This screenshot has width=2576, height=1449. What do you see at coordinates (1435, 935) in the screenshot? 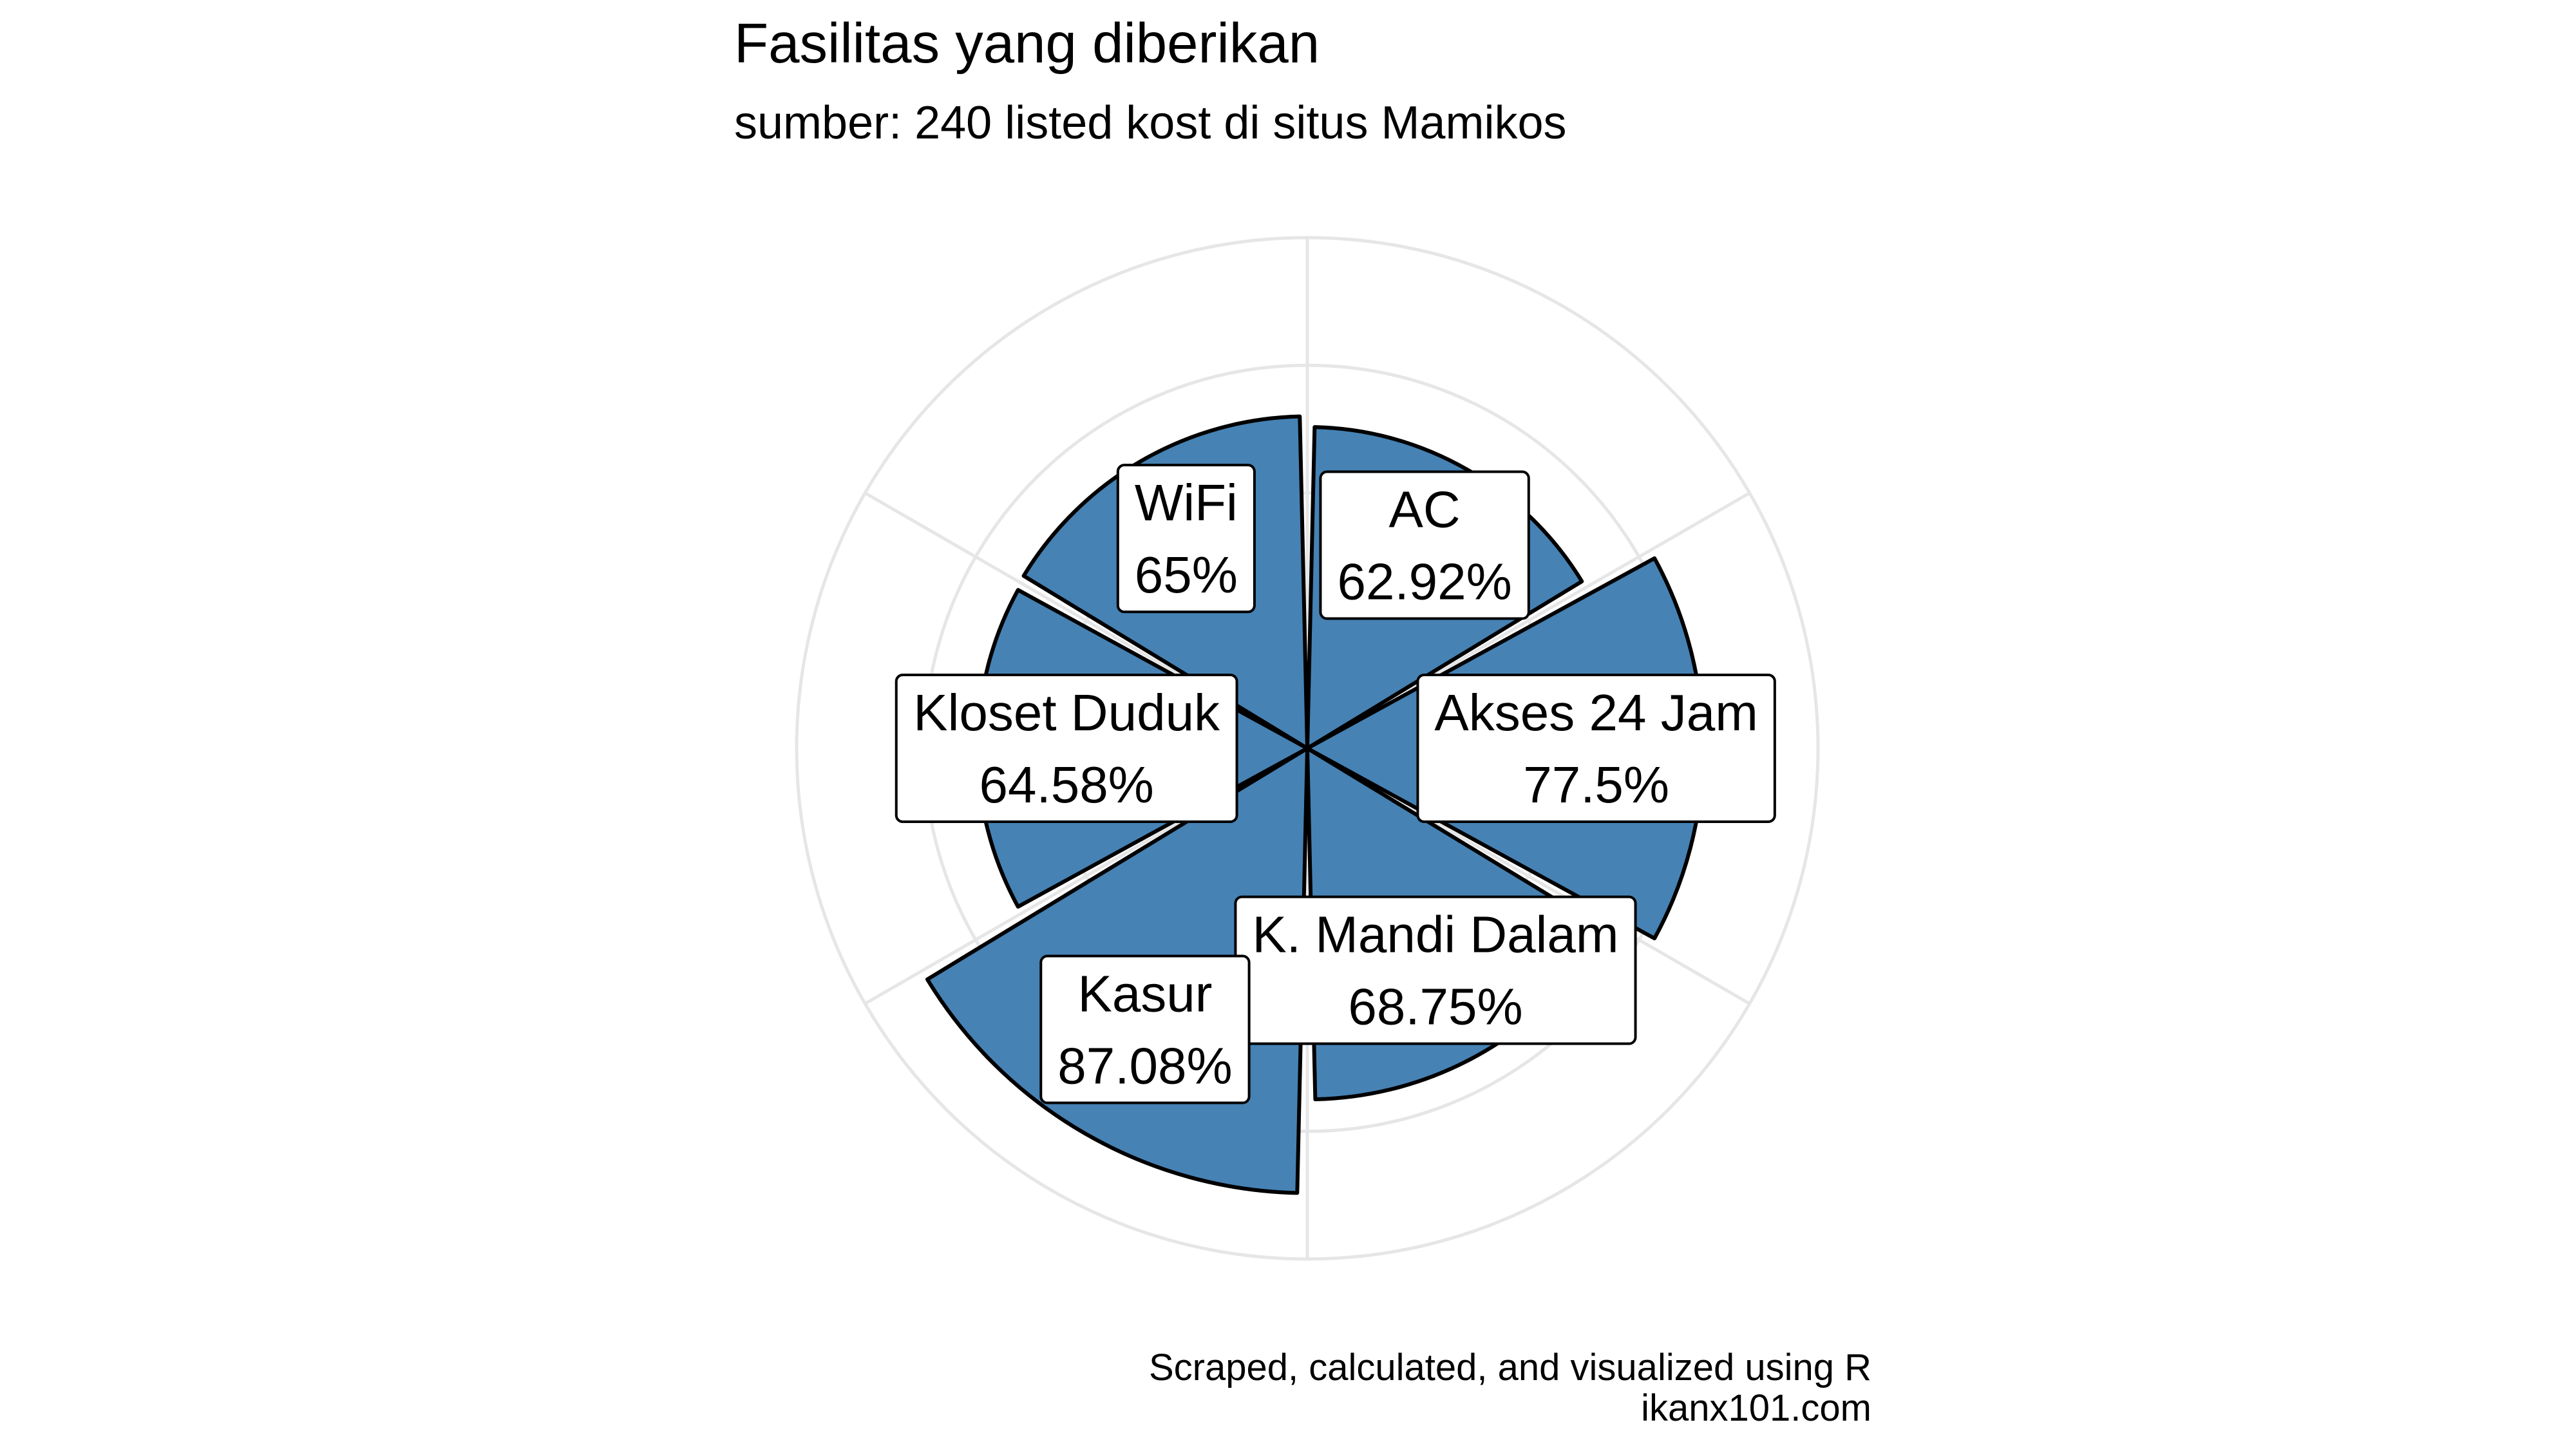
I see `category-label: K. Mandi Dalam` at bounding box center [1435, 935].